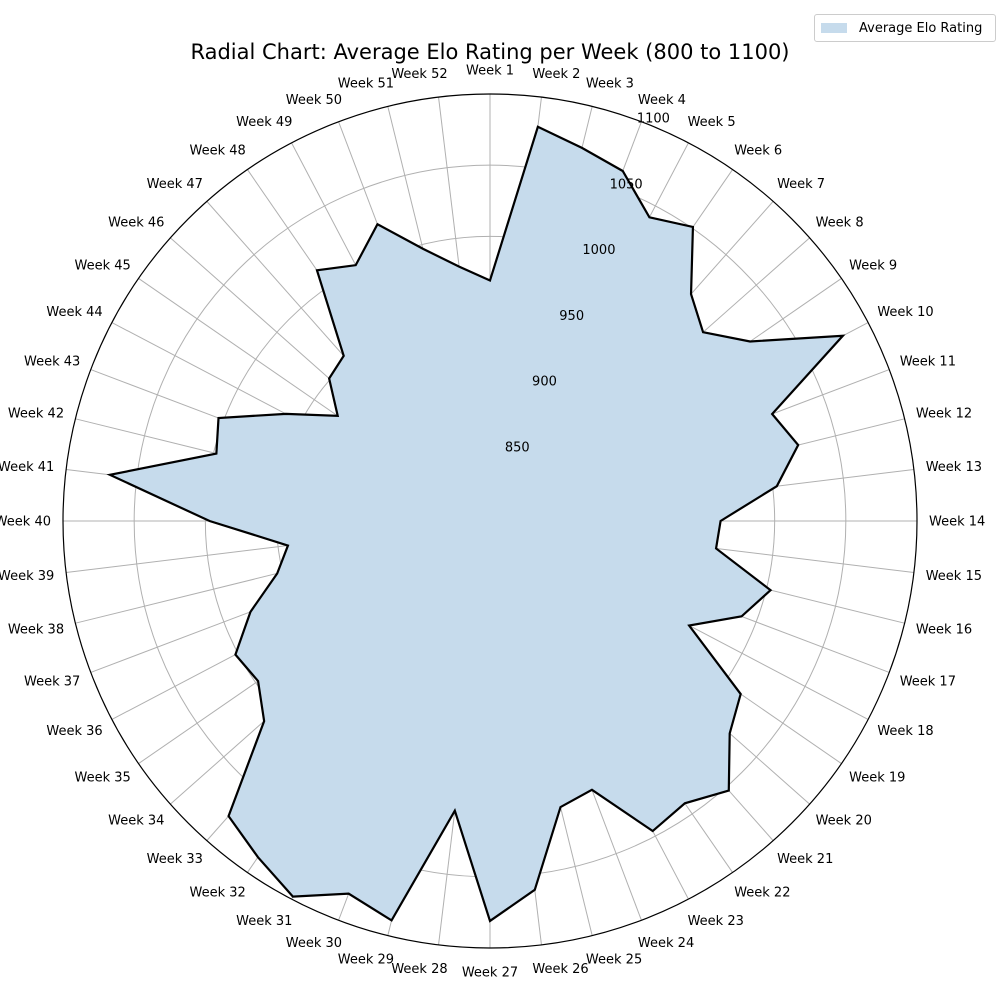 The height and width of the screenshot is (1000, 1000). Describe the element at coordinates (598, 250) in the screenshot. I see `radial-tick-label: 1000` at that location.